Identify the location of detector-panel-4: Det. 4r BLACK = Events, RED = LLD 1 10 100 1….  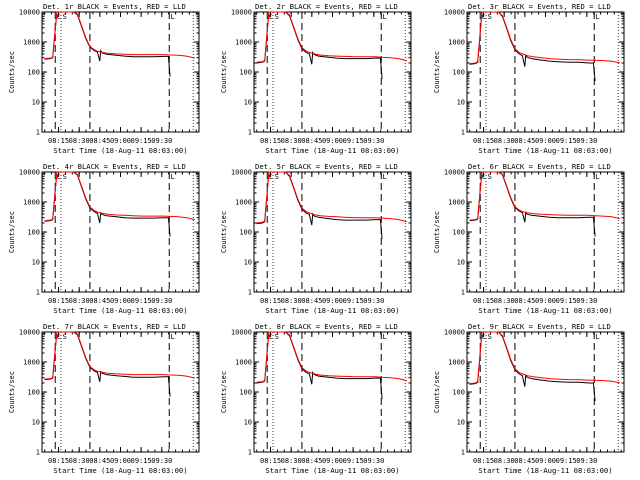
(104, 238).